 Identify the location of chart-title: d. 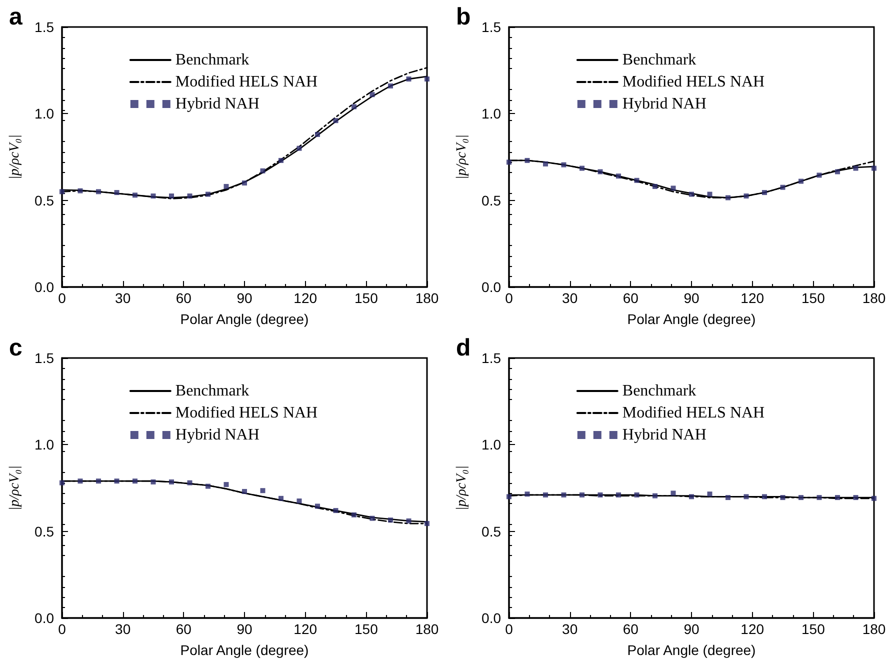
(463, 348).